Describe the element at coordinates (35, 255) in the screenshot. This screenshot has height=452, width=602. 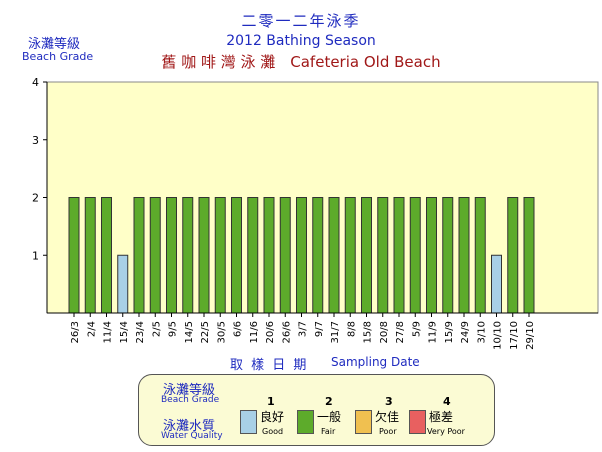
I see `y-tick-label: 1` at that location.